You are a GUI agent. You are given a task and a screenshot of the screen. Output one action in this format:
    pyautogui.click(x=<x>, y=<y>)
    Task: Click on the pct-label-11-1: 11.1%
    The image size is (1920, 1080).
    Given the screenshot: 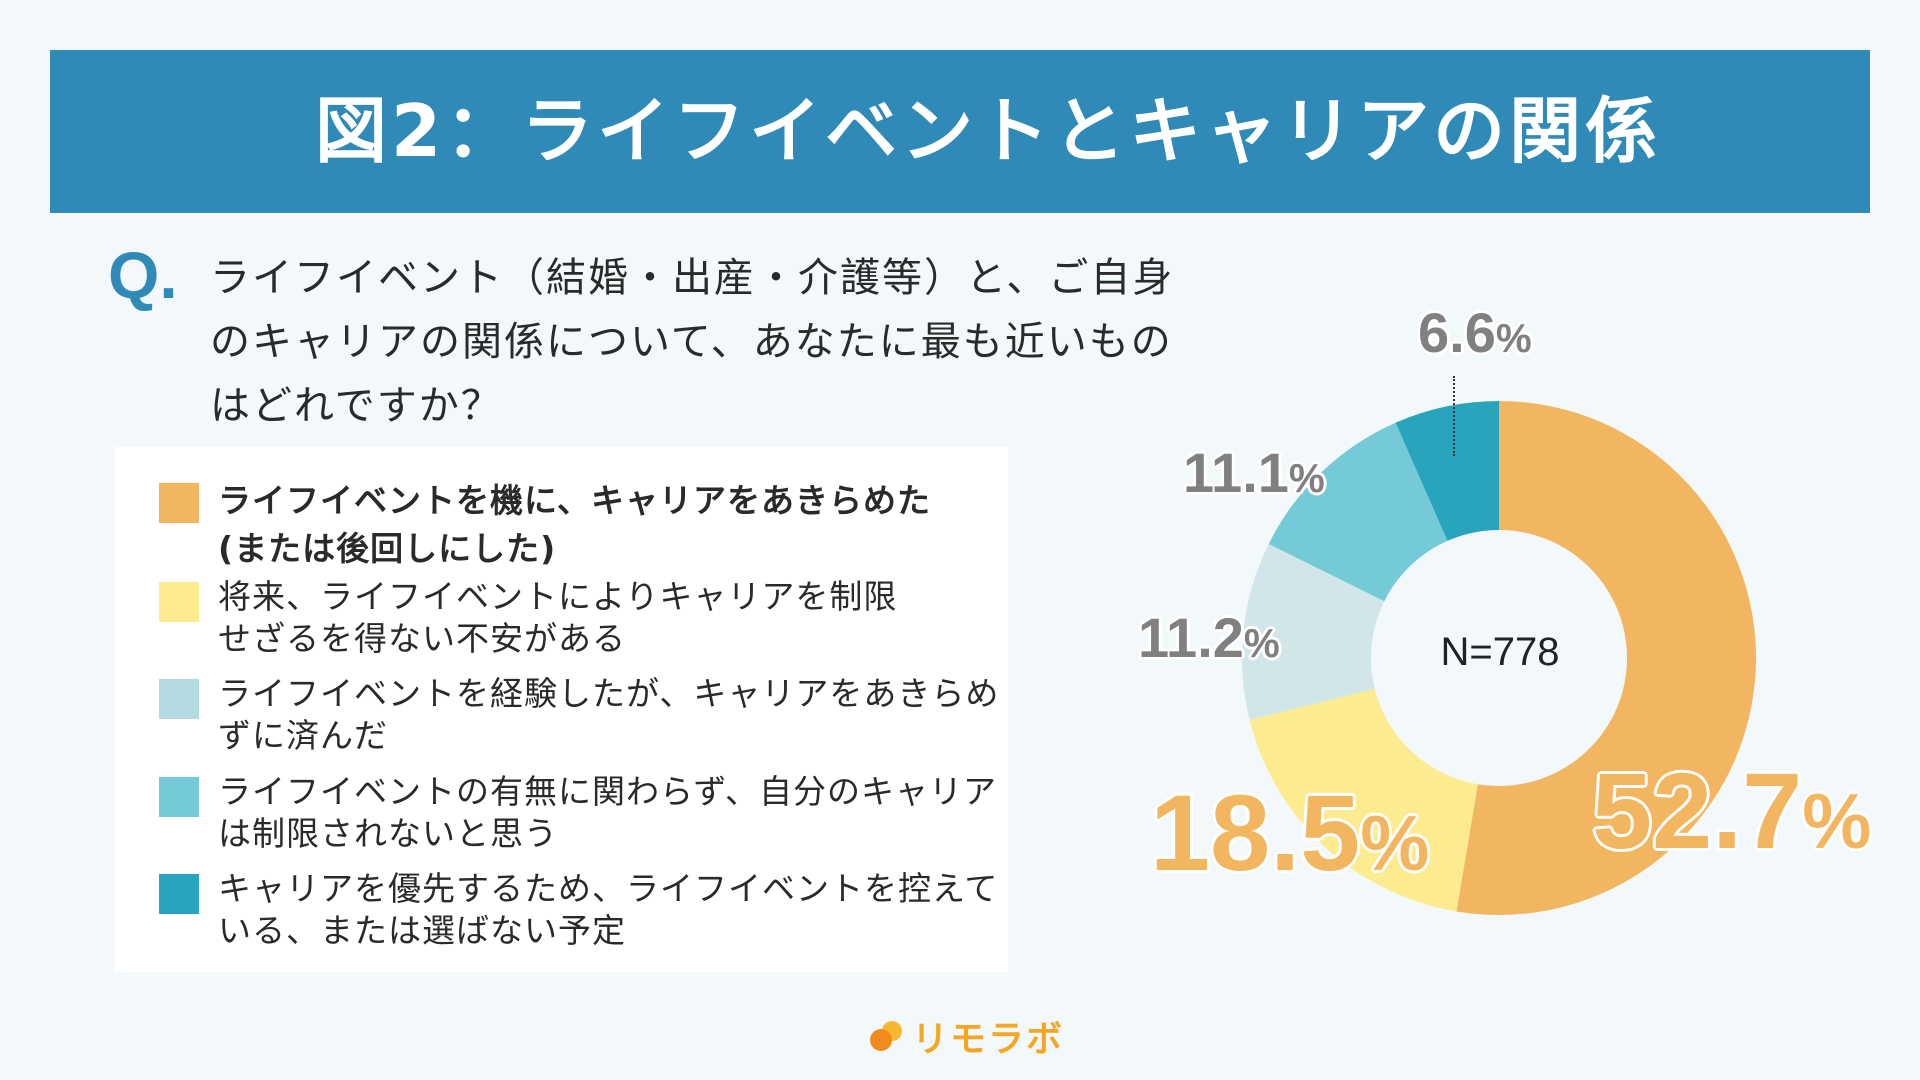 What is the action you would take?
    pyautogui.click(x=1254, y=472)
    